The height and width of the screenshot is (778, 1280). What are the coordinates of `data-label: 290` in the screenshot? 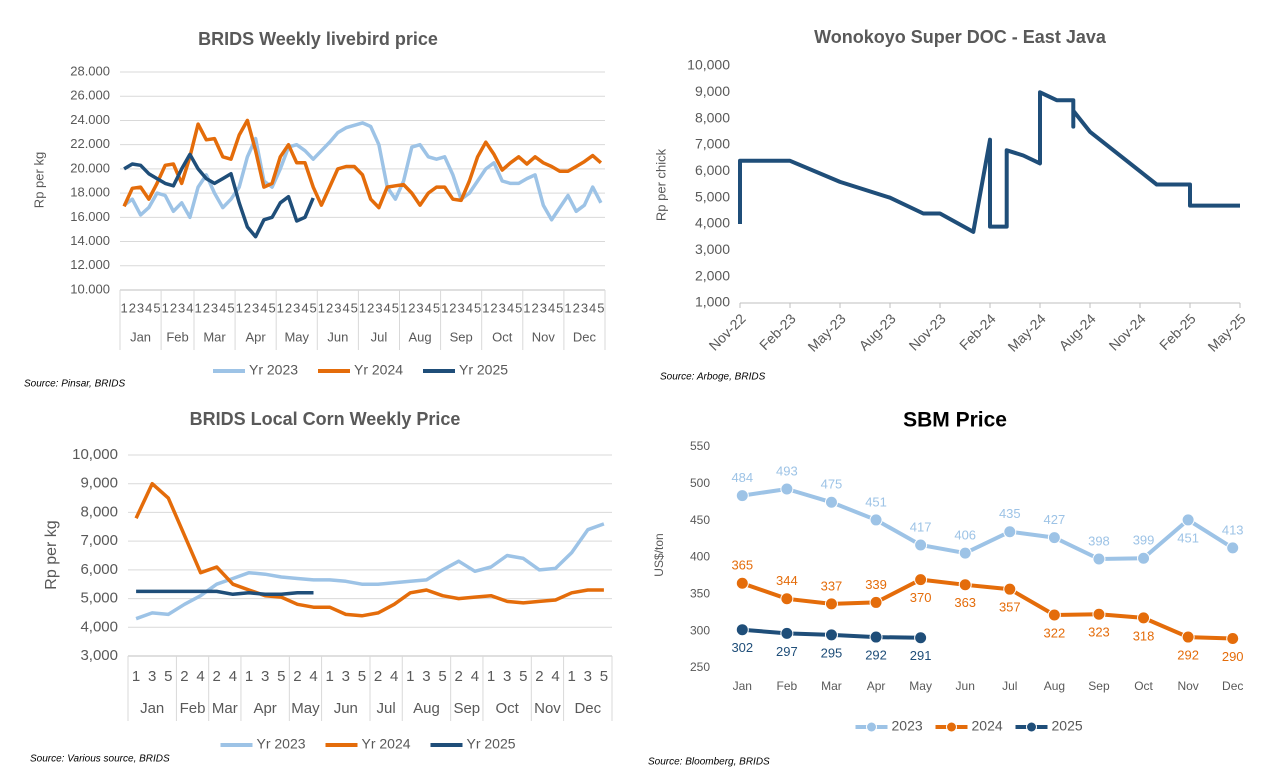 It's located at (1233, 656).